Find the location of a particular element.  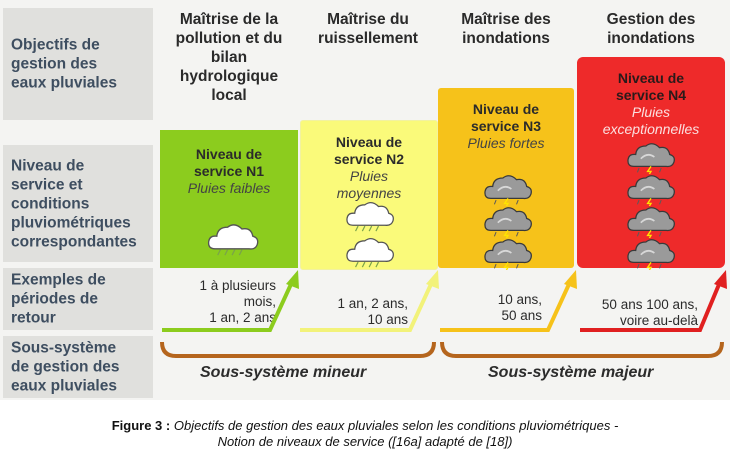

row-label-return-periods: Exemples de périodes de retour is located at coordinates (78, 299).